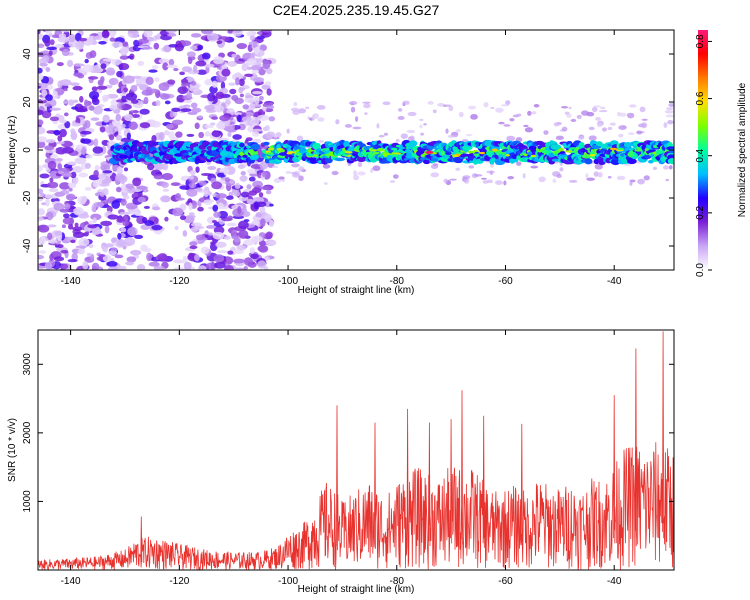 The height and width of the screenshot is (600, 750). What do you see at coordinates (288, 581) in the screenshot?
I see `x-tick-label: -100` at bounding box center [288, 581].